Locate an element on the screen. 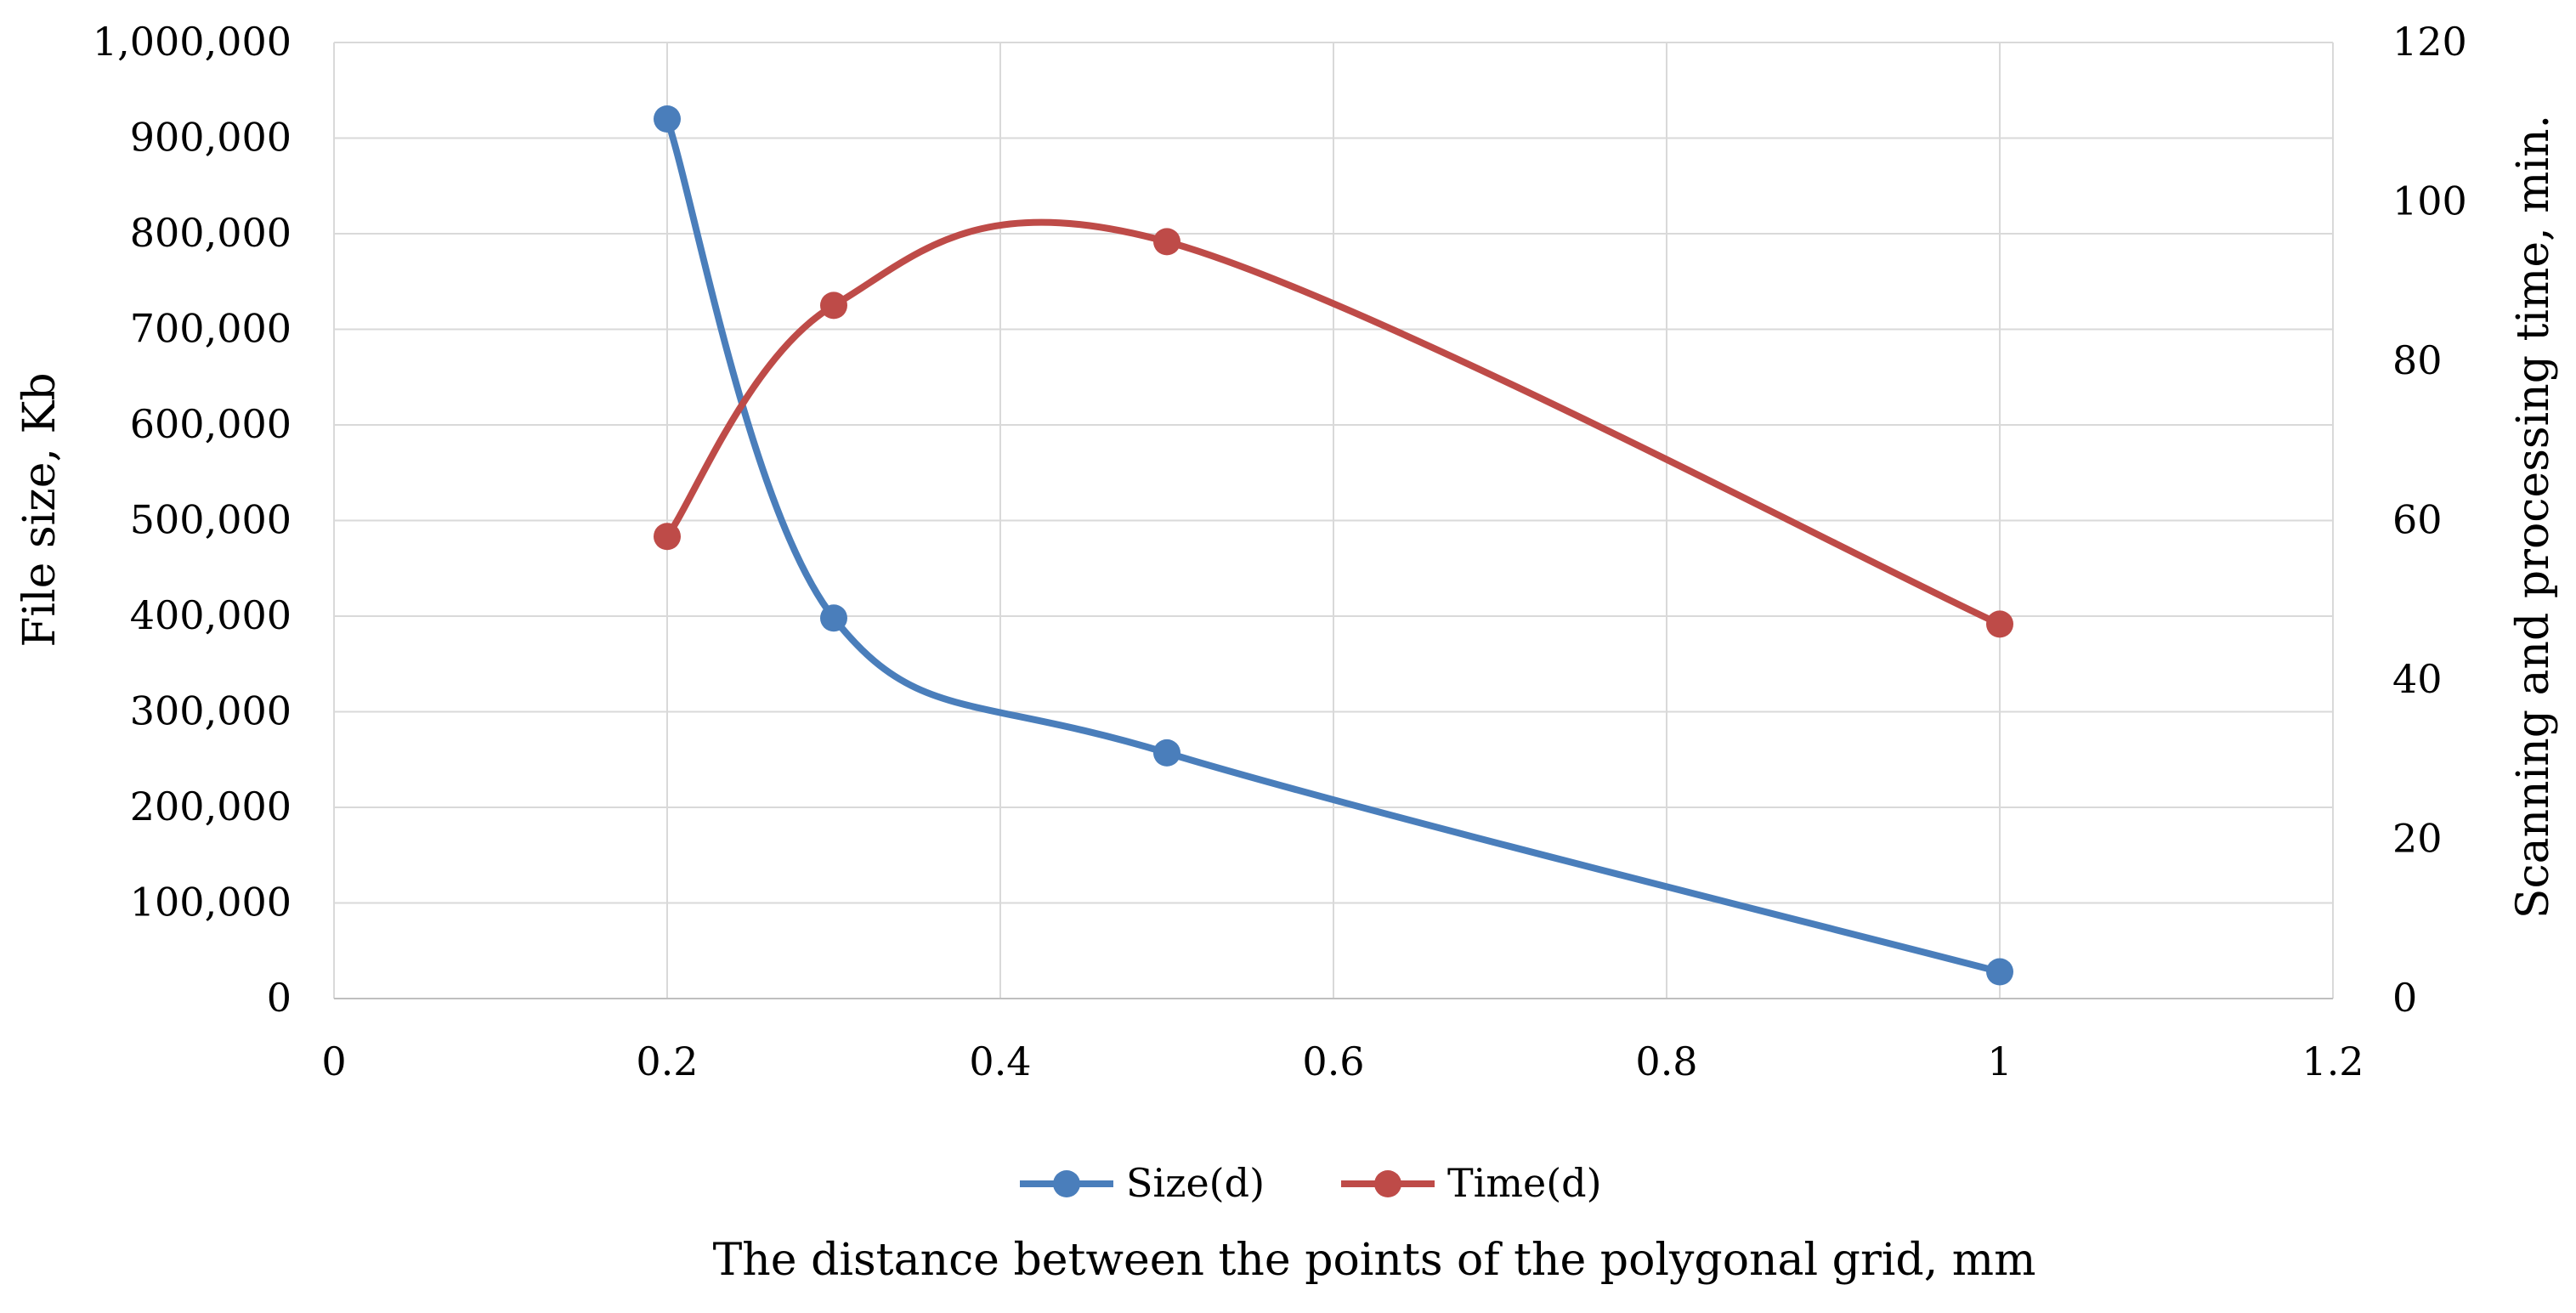 The height and width of the screenshot is (1313, 2576). y-tick-label: 100,000 is located at coordinates (211, 902).